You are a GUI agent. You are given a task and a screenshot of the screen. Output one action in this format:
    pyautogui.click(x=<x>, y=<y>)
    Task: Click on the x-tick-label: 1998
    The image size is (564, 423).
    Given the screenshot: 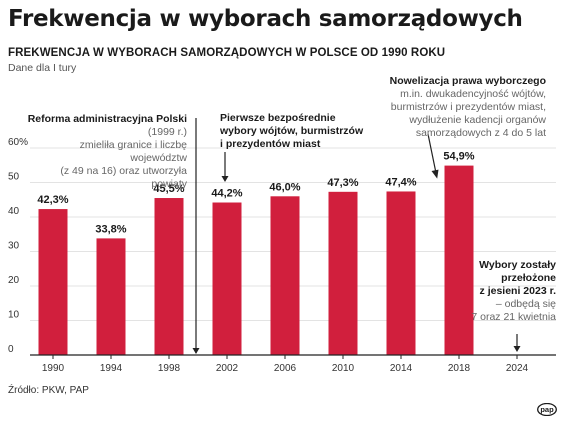 What is the action you would take?
    pyautogui.click(x=169, y=368)
    